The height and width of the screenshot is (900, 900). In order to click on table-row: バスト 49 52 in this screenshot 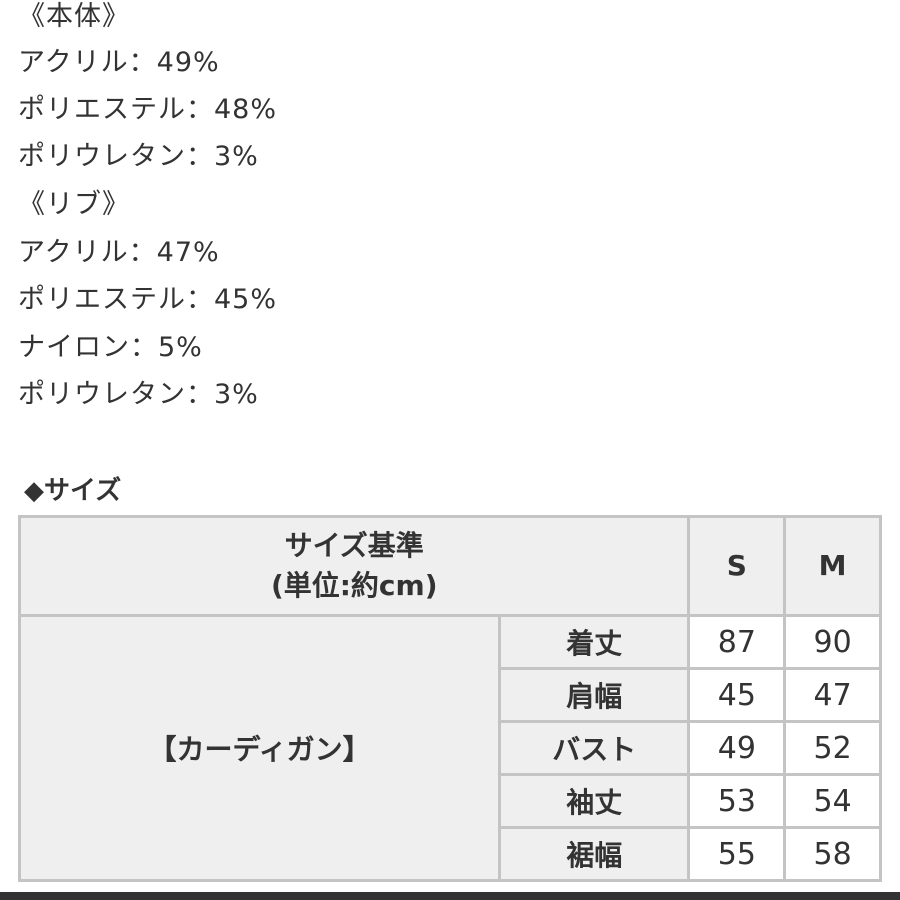, I will do `click(451, 748)`.